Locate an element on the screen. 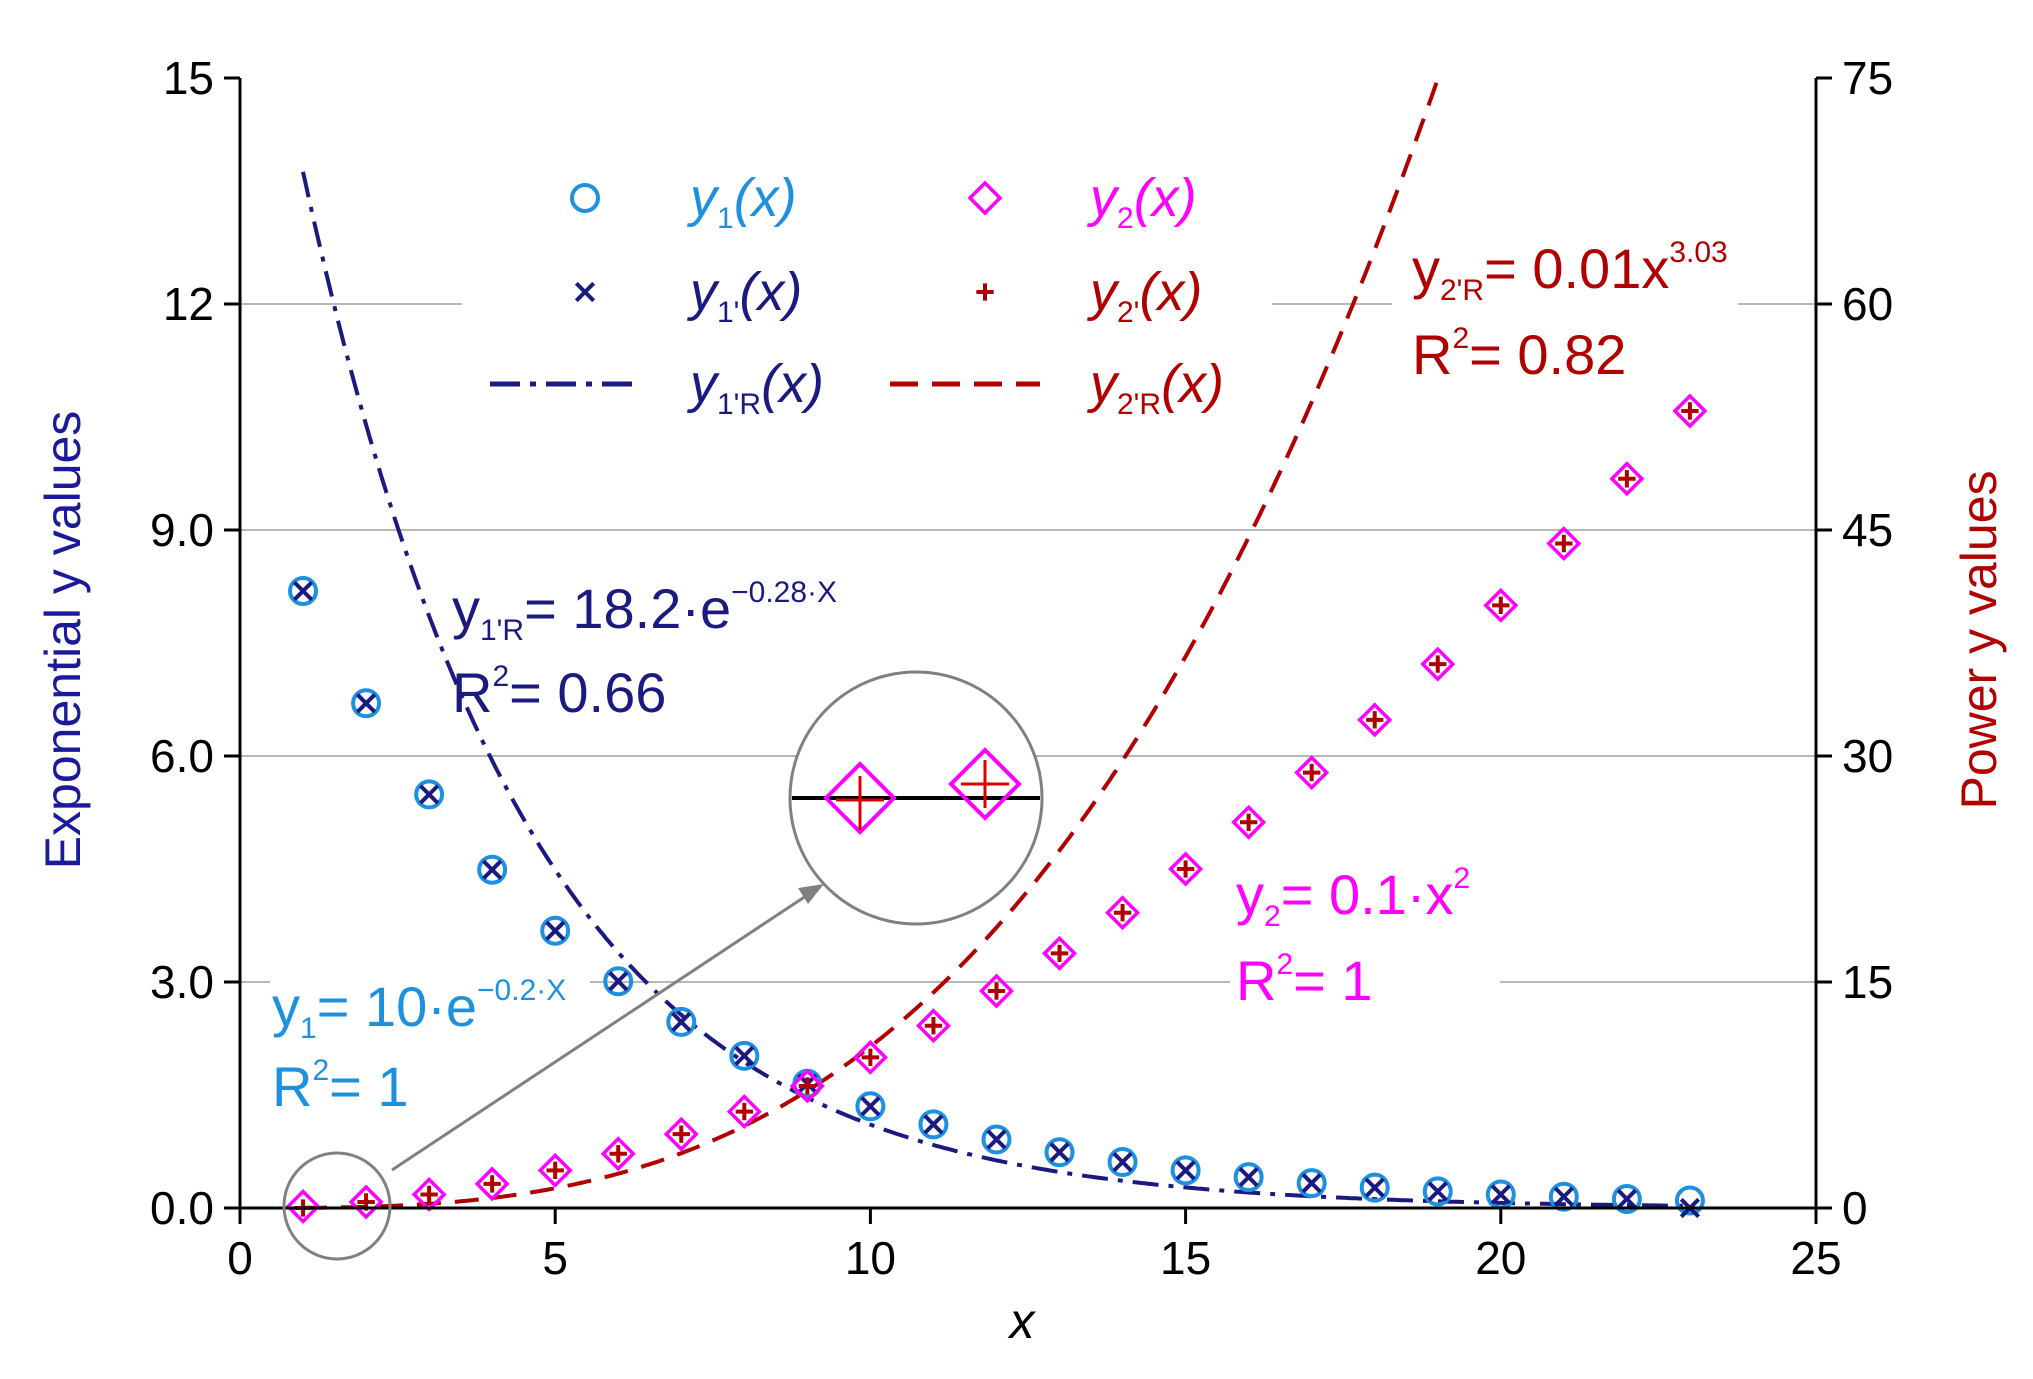  y1R-r2: R2= 0.66 is located at coordinates (559, 692).